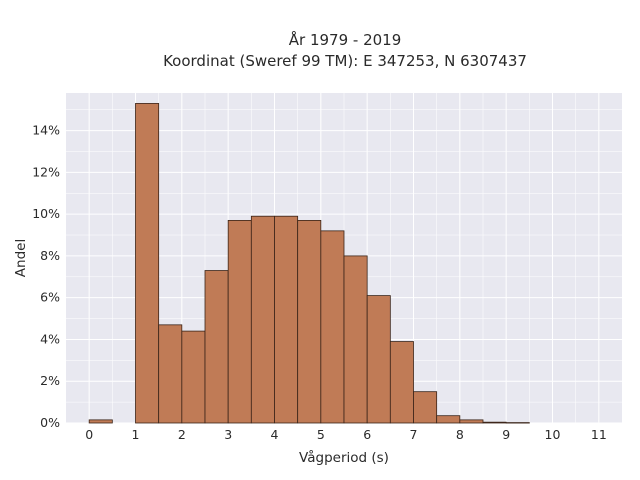  What do you see at coordinates (460, 434) in the screenshot?
I see `x-tick-label-8: 8` at bounding box center [460, 434].